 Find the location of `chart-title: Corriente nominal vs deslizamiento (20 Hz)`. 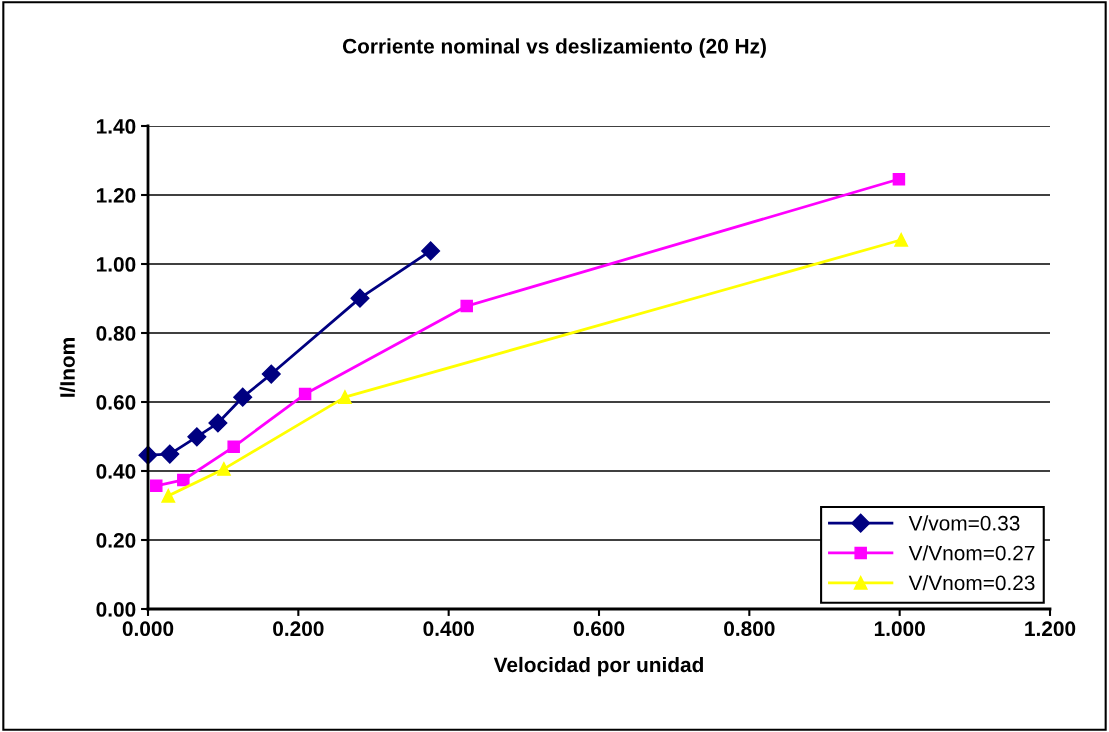

chart-title: Corriente nominal vs deslizamiento (20 Hz) is located at coordinates (554, 48).